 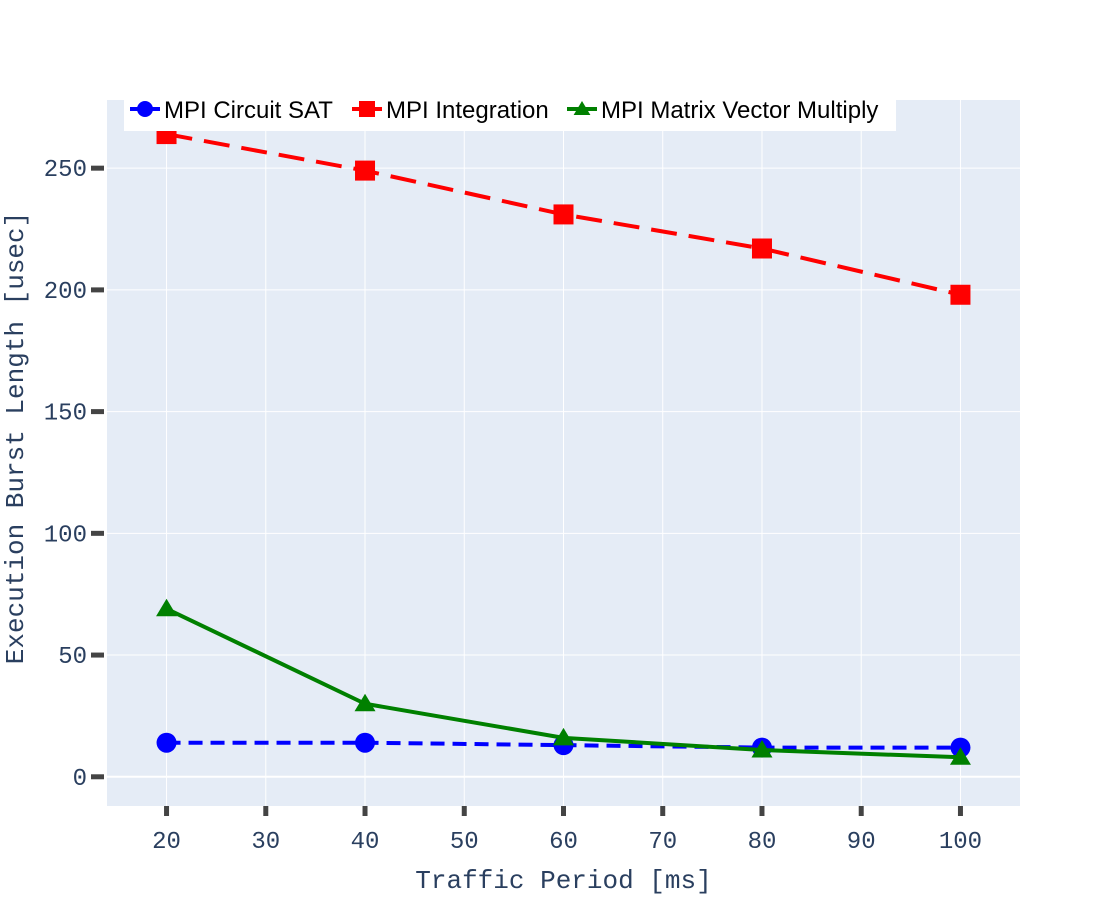 I want to click on y-tick-label: 50, so click(x=72, y=657).